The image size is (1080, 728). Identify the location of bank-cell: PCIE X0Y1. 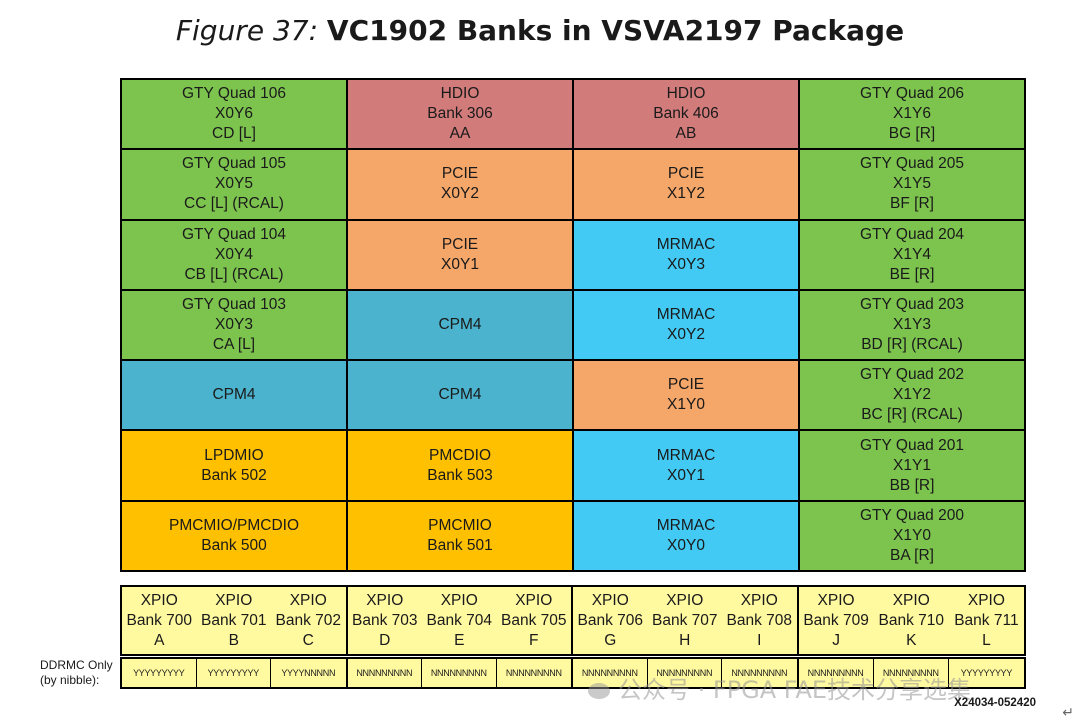
(460, 254).